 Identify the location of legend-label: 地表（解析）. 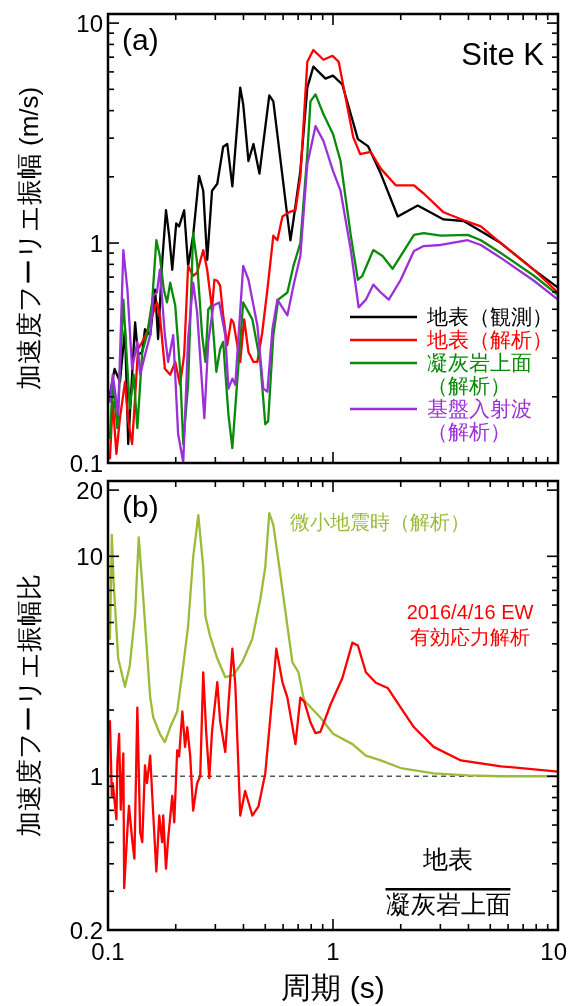
(489, 339).